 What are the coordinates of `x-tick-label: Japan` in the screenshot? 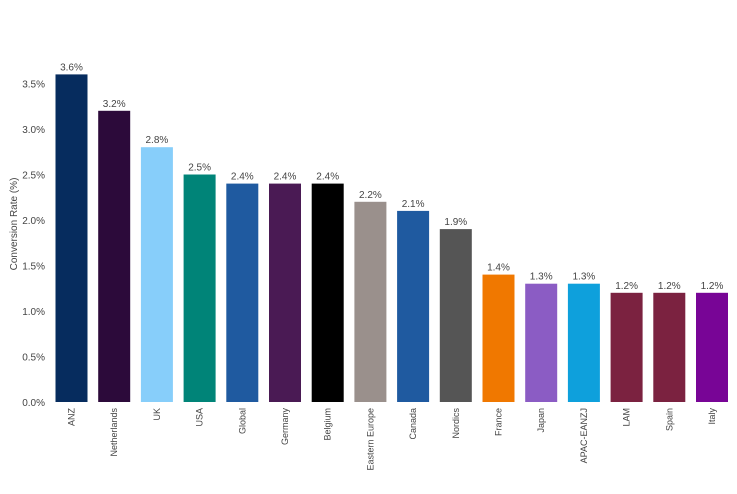 It's located at (541, 420).